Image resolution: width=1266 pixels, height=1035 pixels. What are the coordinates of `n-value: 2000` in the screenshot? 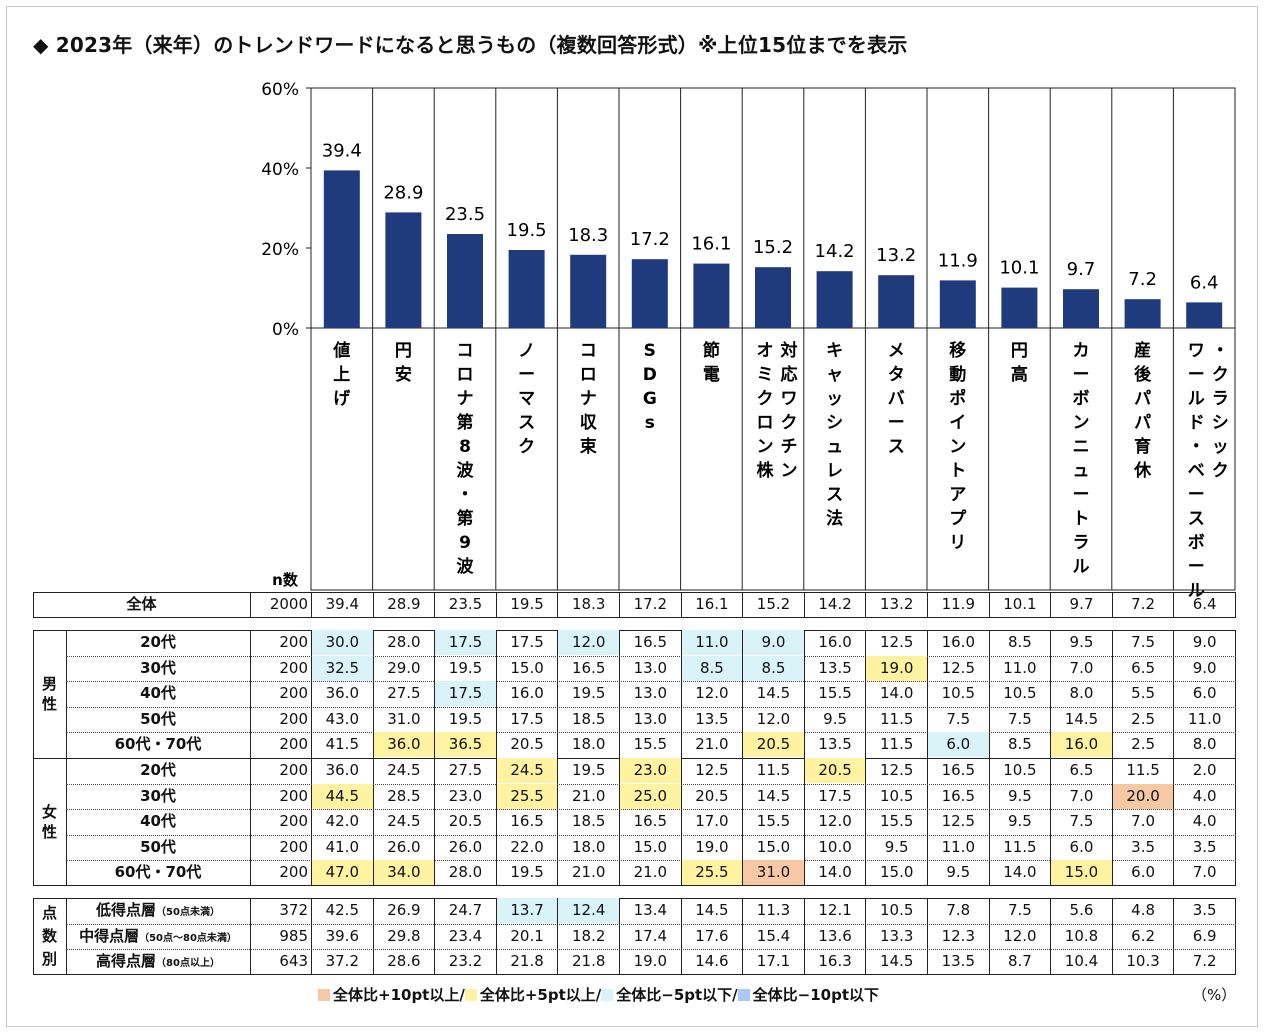 It's located at (288, 604).